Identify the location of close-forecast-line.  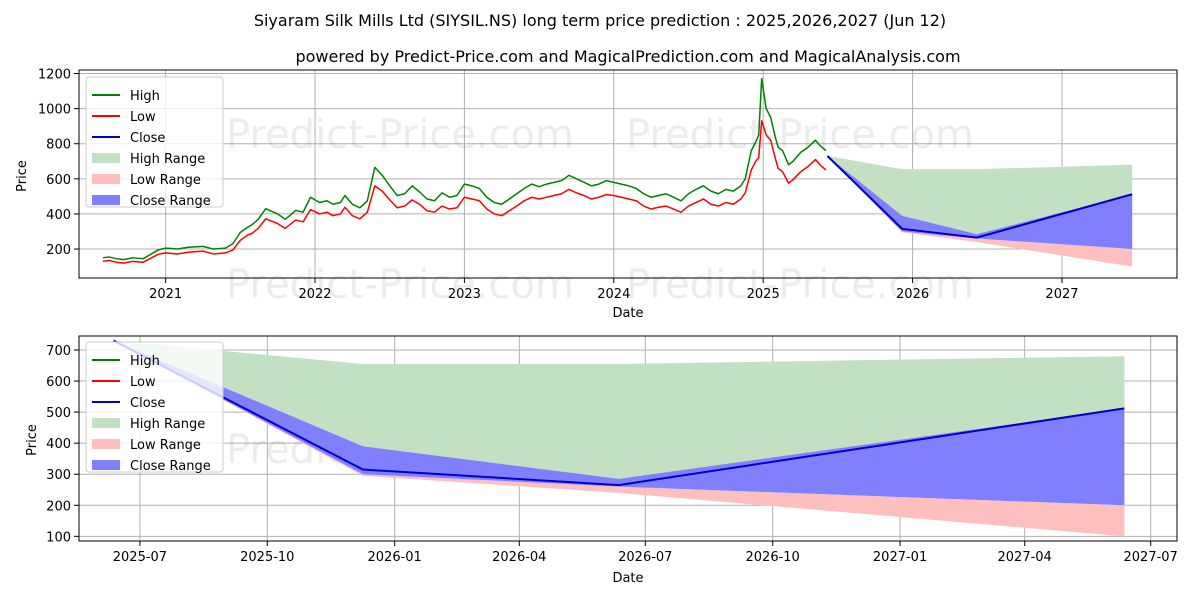
(979, 197).